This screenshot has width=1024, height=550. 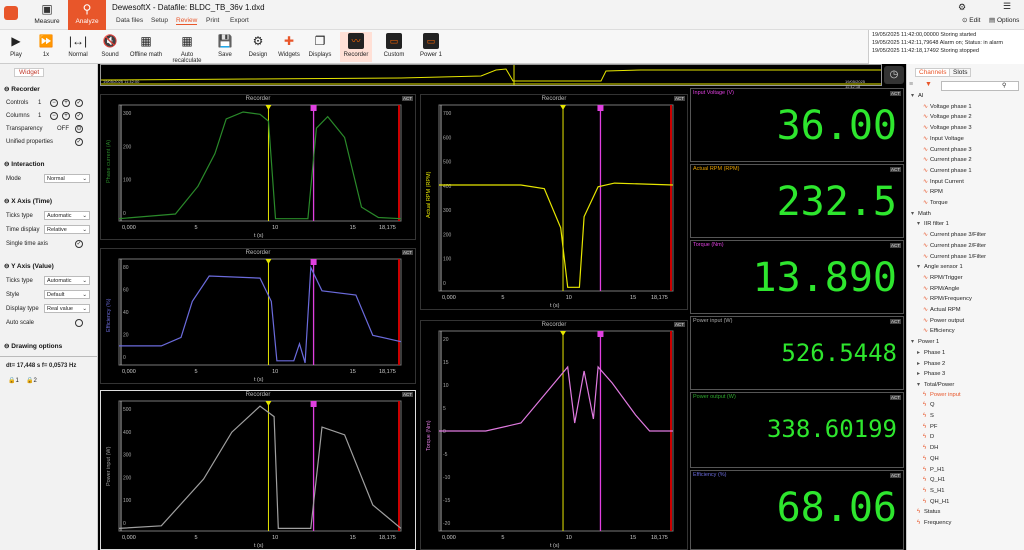 What do you see at coordinates (962, 7) in the screenshot?
I see `settings-gear-icon: ⚙` at bounding box center [962, 7].